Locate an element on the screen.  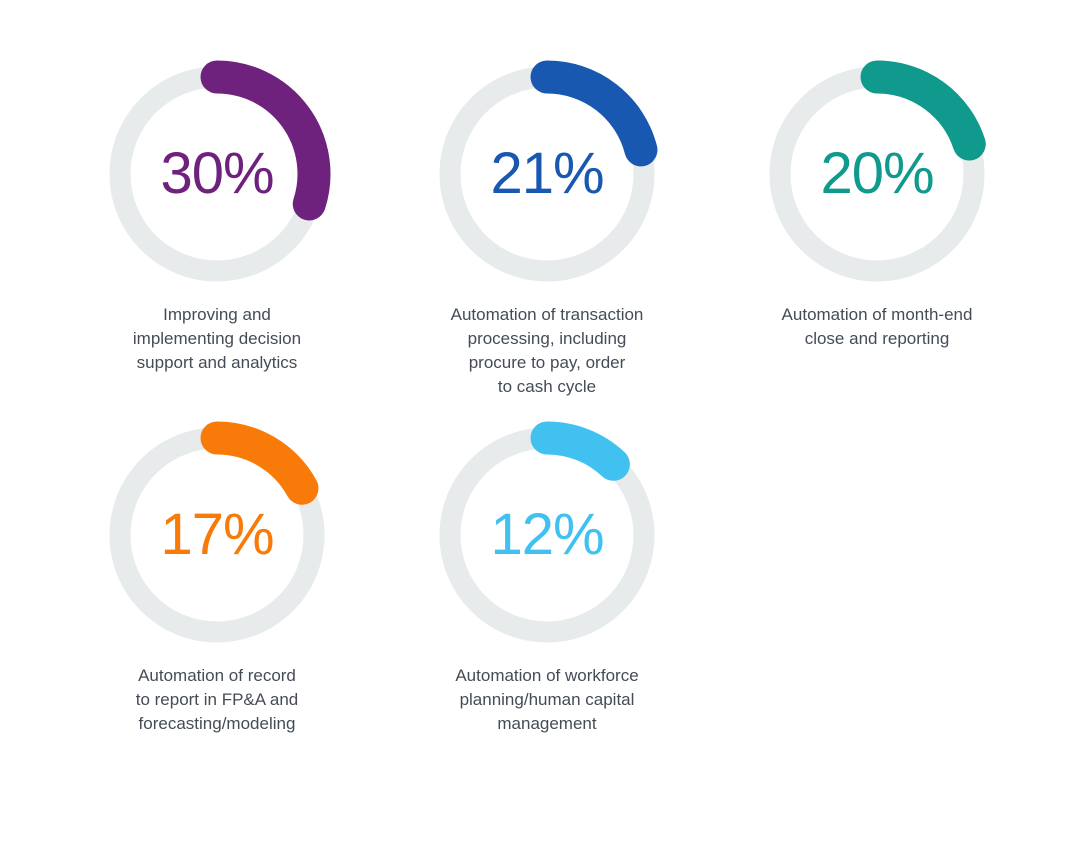
donut-wrap: 12% is located at coordinates (547, 535).